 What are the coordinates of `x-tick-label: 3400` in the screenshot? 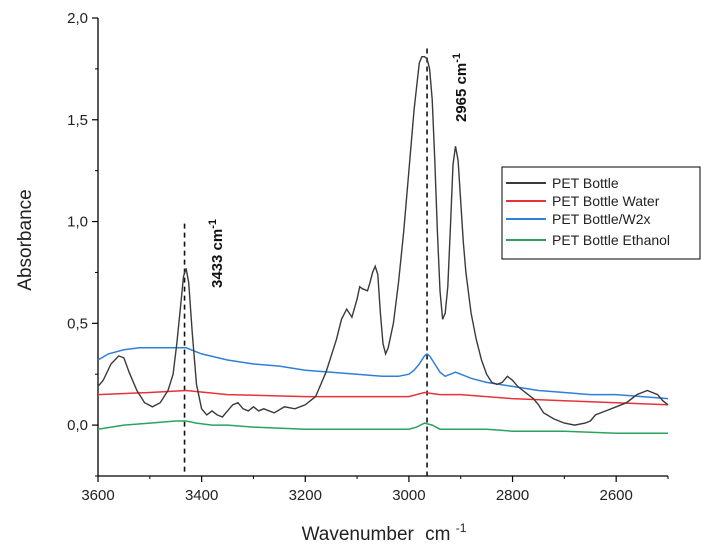 It's located at (201, 495).